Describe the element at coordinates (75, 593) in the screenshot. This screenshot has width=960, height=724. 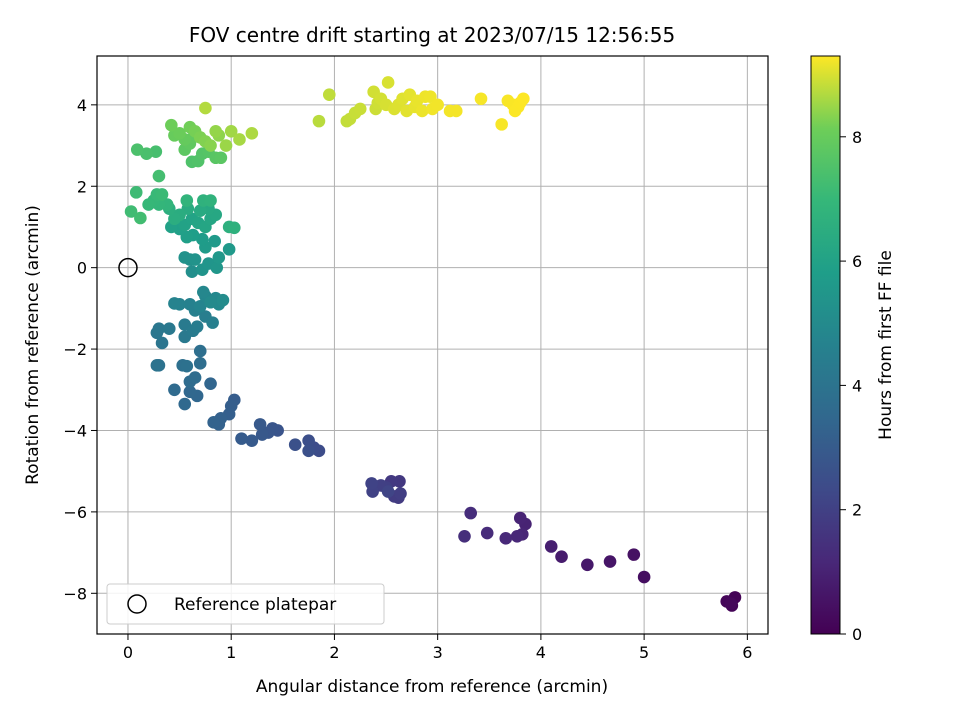
I see `y-tick-label: −8` at that location.